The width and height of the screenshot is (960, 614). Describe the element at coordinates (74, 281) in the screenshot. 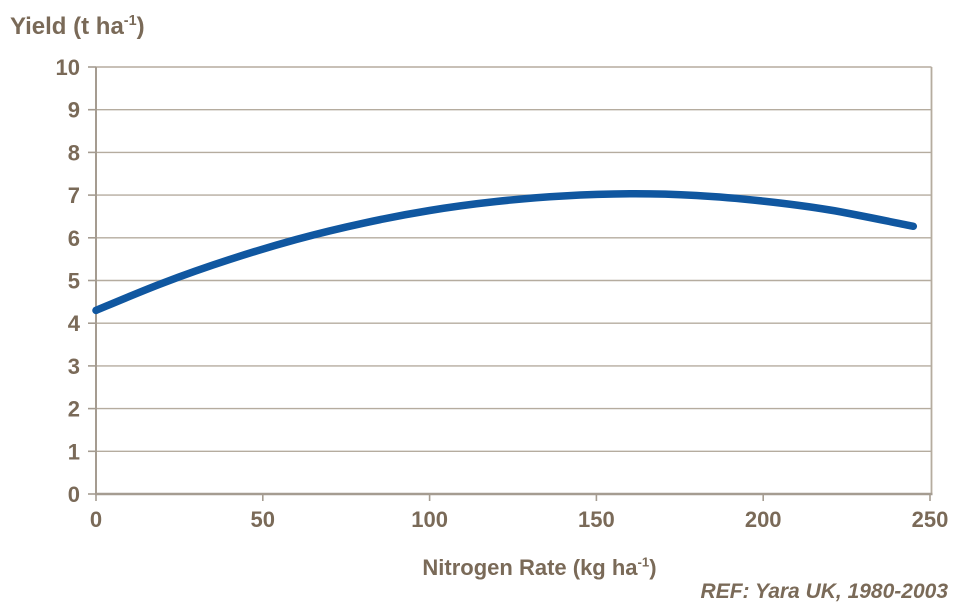

I see `y-tick-label: 5` at that location.